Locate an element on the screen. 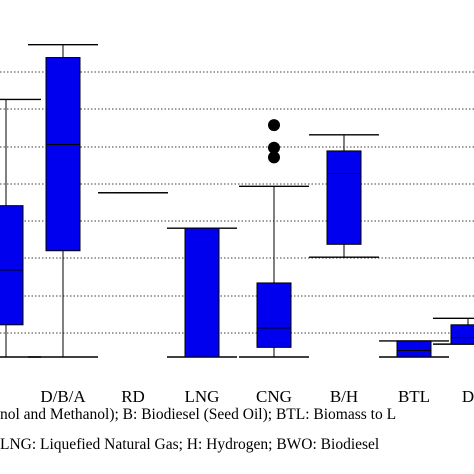  box-b-h is located at coordinates (344, 196).